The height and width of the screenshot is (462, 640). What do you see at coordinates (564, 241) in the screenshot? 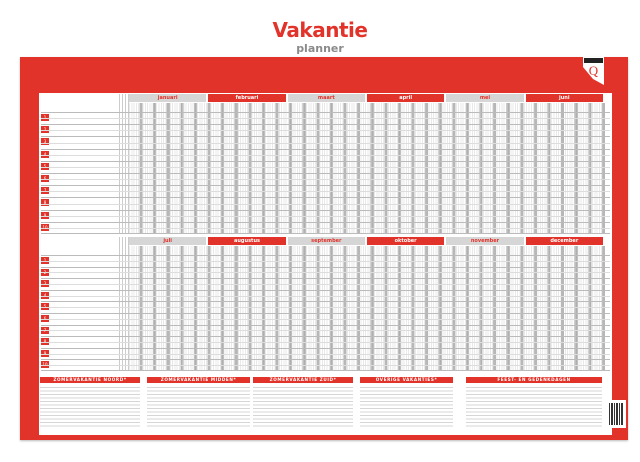
I see `month-header: december` at bounding box center [564, 241].